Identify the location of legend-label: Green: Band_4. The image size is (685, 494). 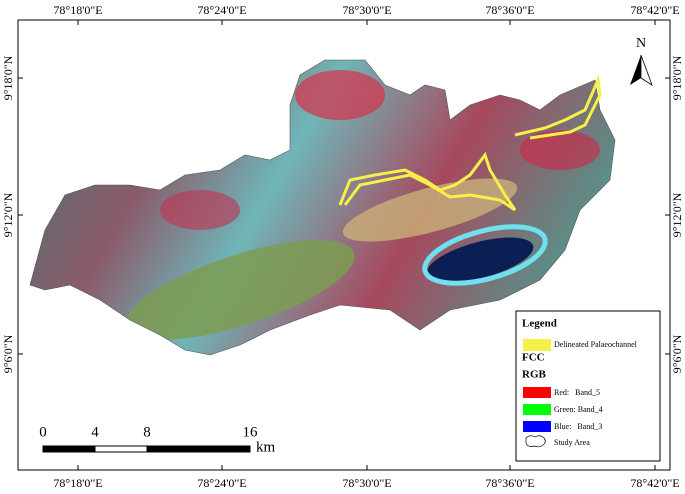
(578, 409).